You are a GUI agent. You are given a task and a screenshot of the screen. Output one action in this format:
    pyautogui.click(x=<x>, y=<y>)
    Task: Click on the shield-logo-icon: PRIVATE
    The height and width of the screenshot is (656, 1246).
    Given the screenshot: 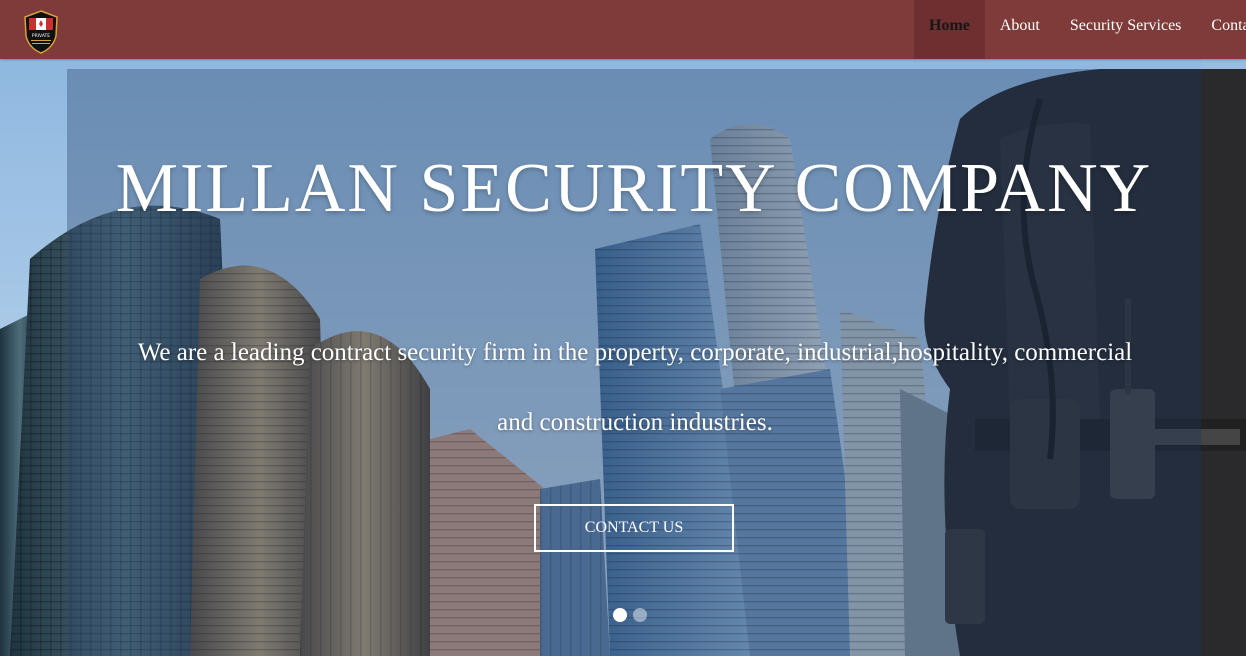 What is the action you would take?
    pyautogui.click(x=41, y=32)
    